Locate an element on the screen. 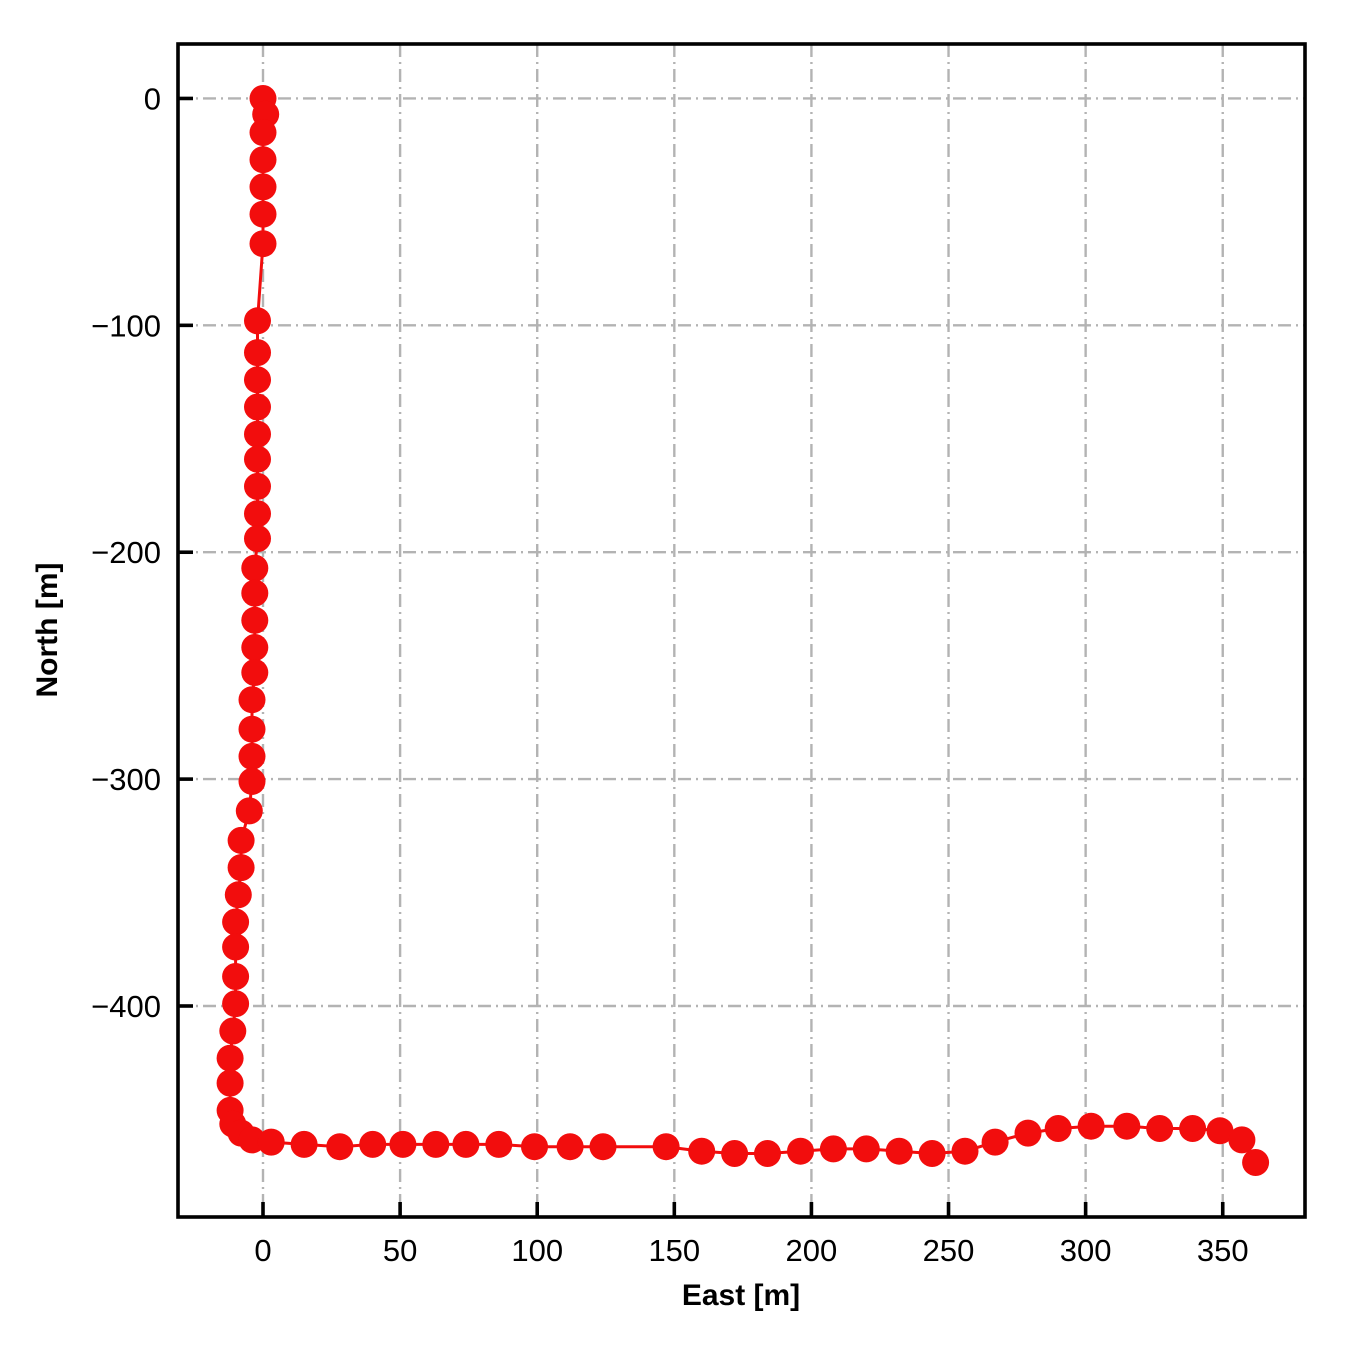  x-tick-label: 300 is located at coordinates (1086, 1250).